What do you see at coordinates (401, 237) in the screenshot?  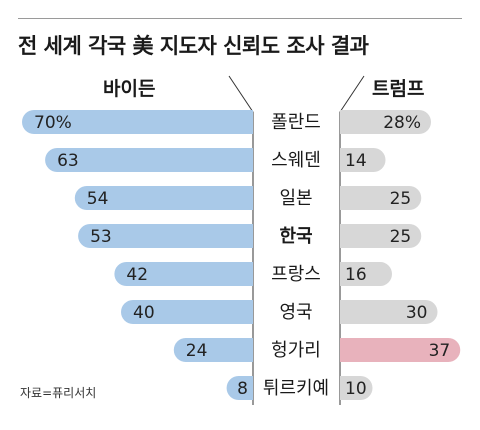 I see `trump-value-label-3: 25` at bounding box center [401, 237].